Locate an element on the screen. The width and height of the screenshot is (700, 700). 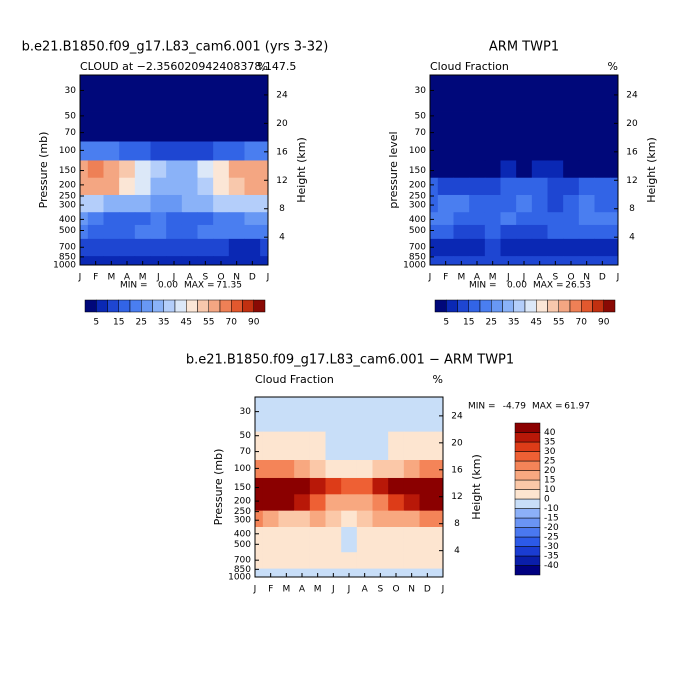
y-tick-label: 30 is located at coordinates (71, 91).